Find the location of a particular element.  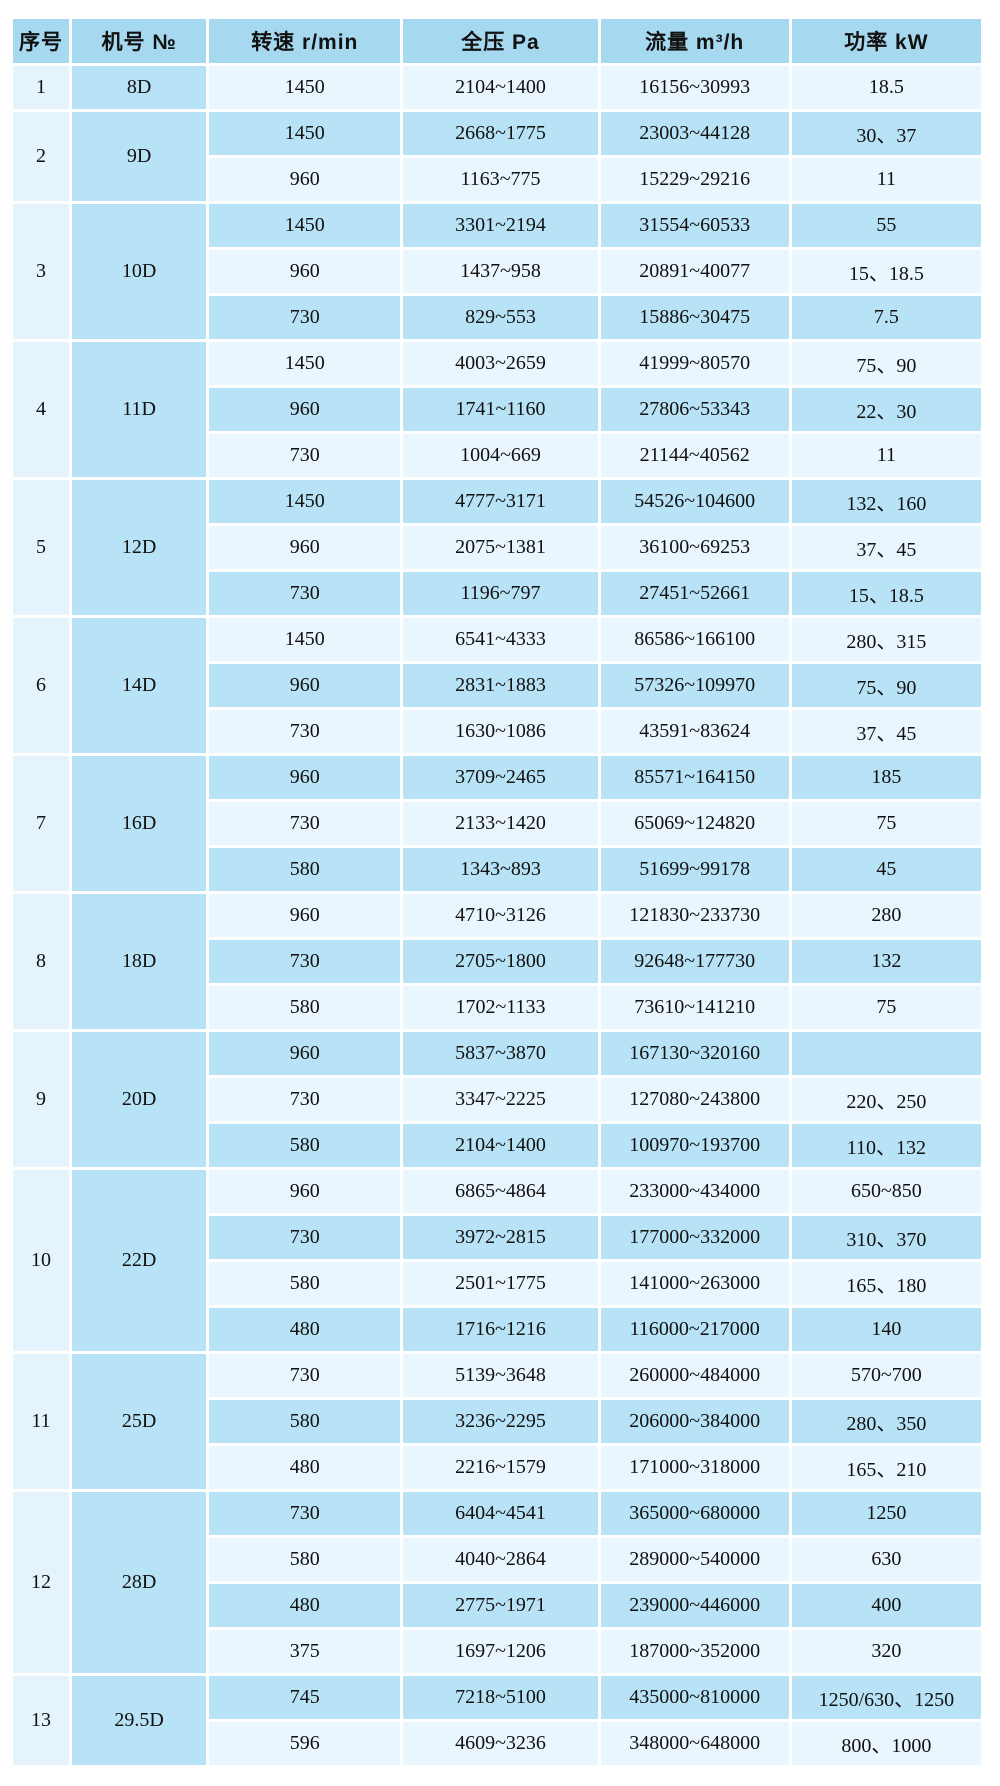

table-row: 3 10D 1450 3301~2194 31554~60533 55 is located at coordinates (497, 271).